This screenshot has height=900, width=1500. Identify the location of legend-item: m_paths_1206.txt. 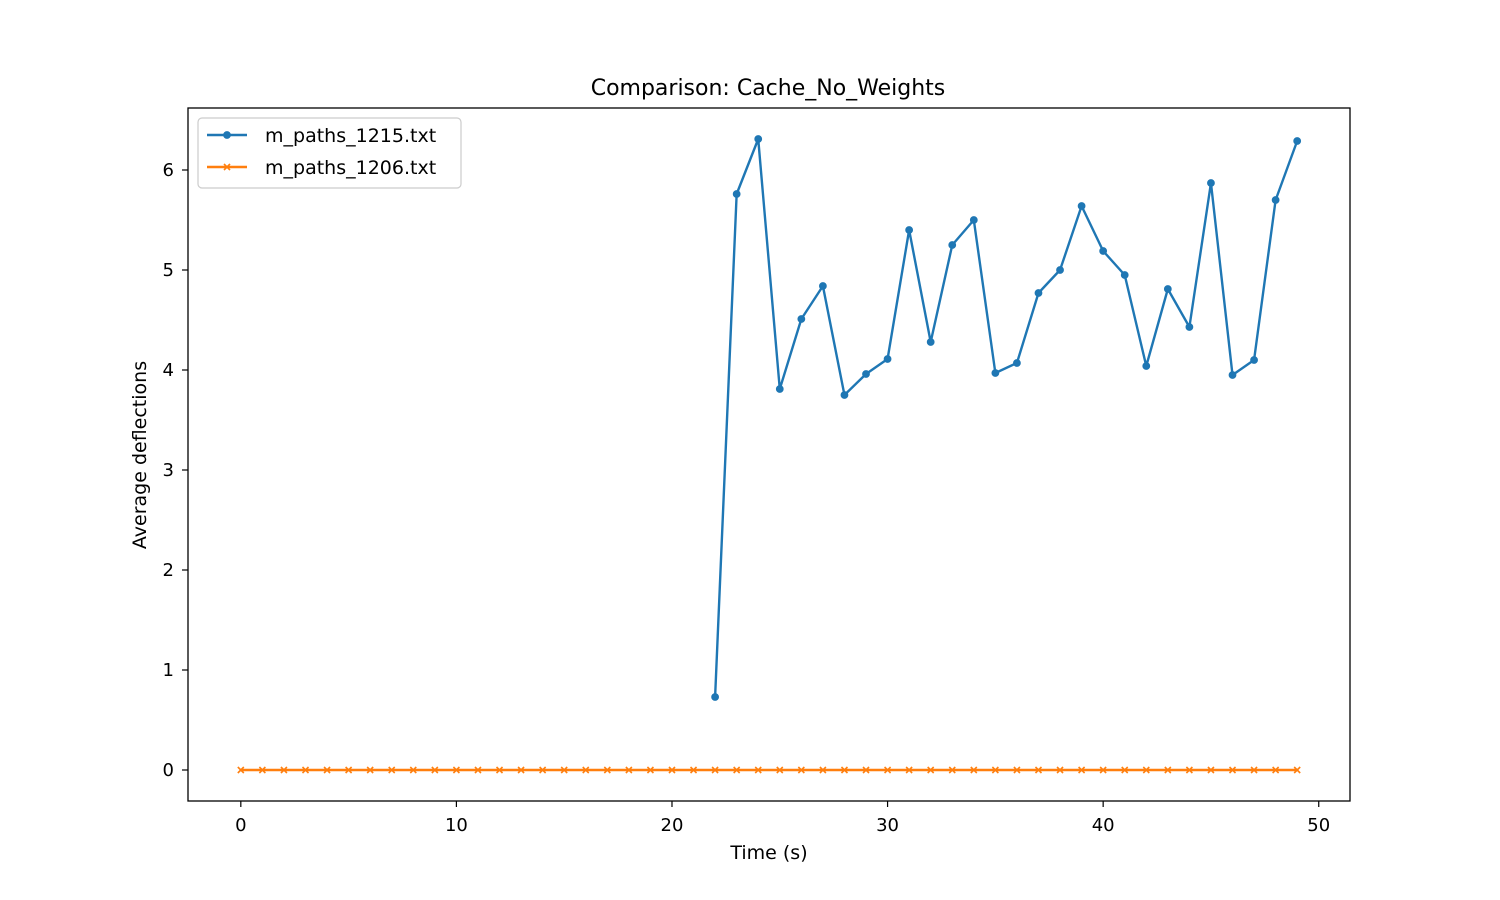
(321, 168).